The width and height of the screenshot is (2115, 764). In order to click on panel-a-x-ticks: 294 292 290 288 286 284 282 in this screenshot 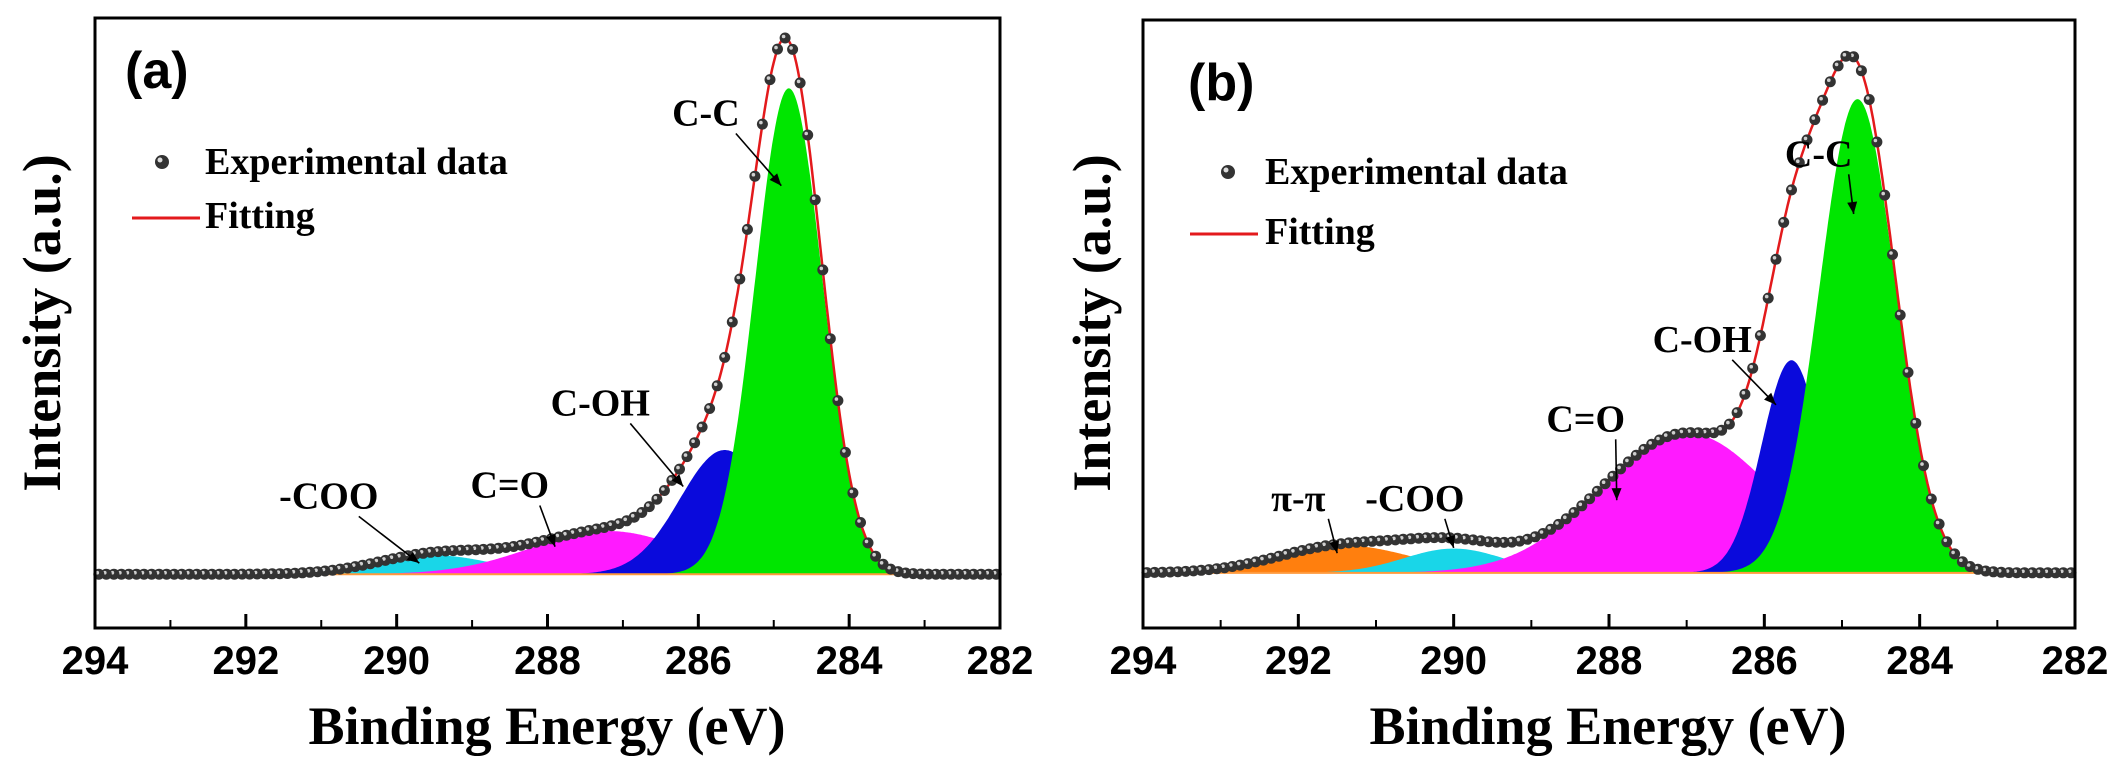, I will do `click(547, 648)`.